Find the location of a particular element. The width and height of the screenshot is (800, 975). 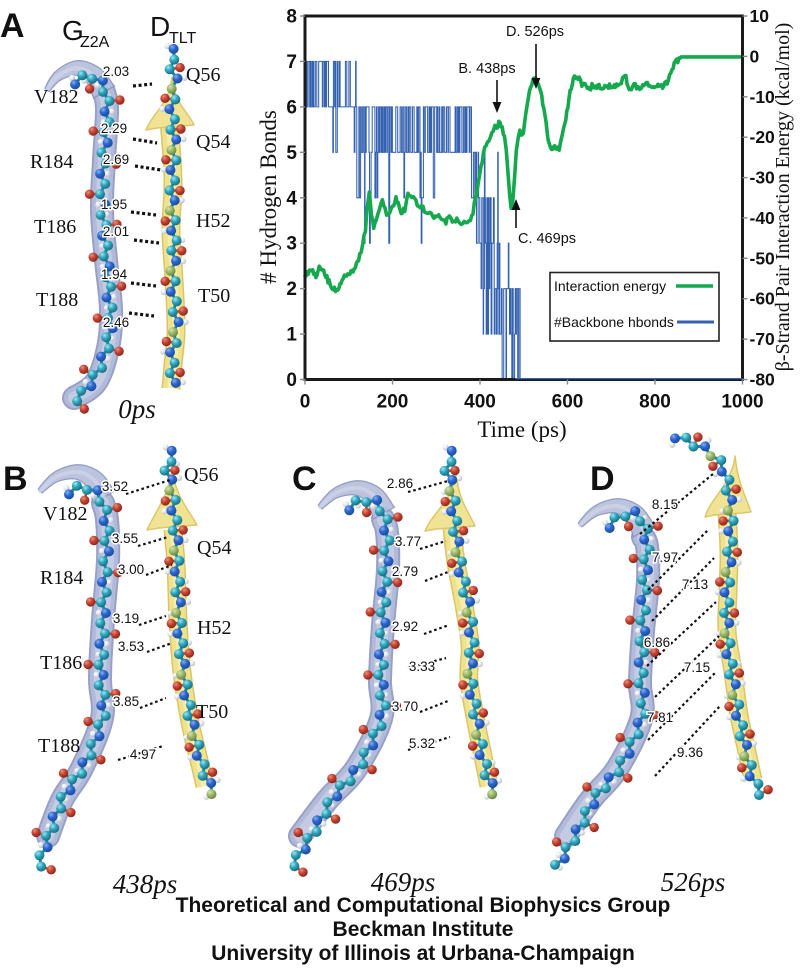

svg-text: 1.94 is located at coordinates (114, 274).